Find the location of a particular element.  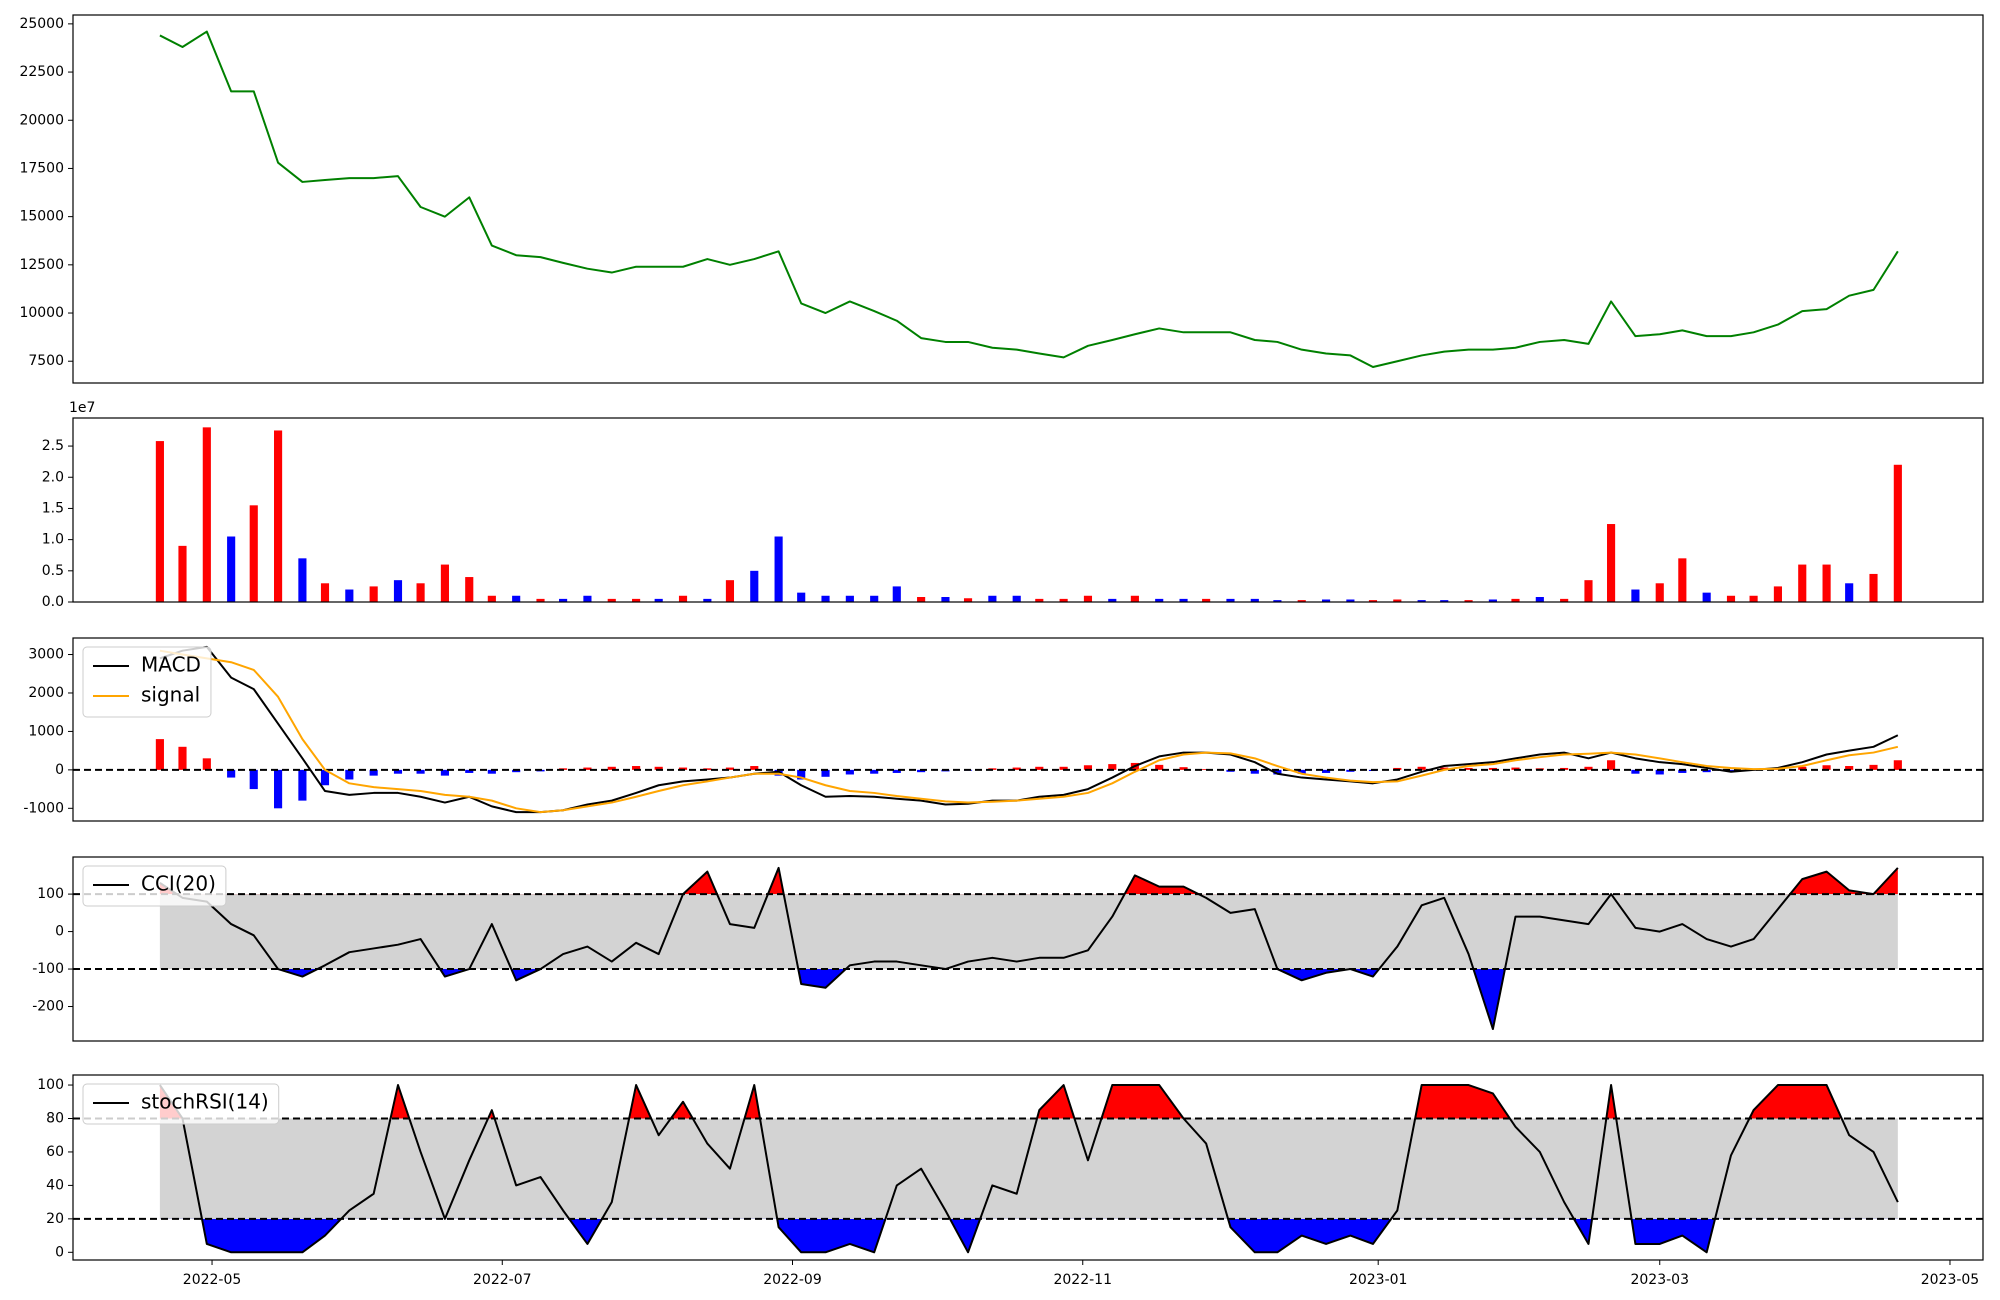

x-tick-label: 2023-03 is located at coordinates (1659, 1280).